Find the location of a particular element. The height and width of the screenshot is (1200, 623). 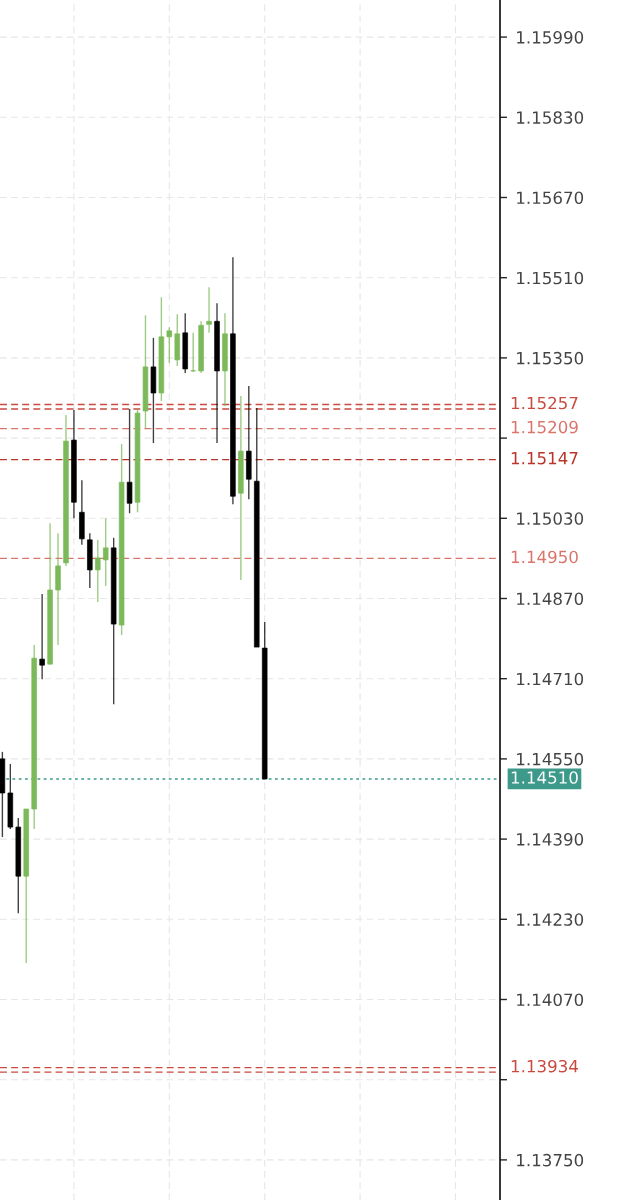

y-tick-label: 1.14710 is located at coordinates (550, 679).